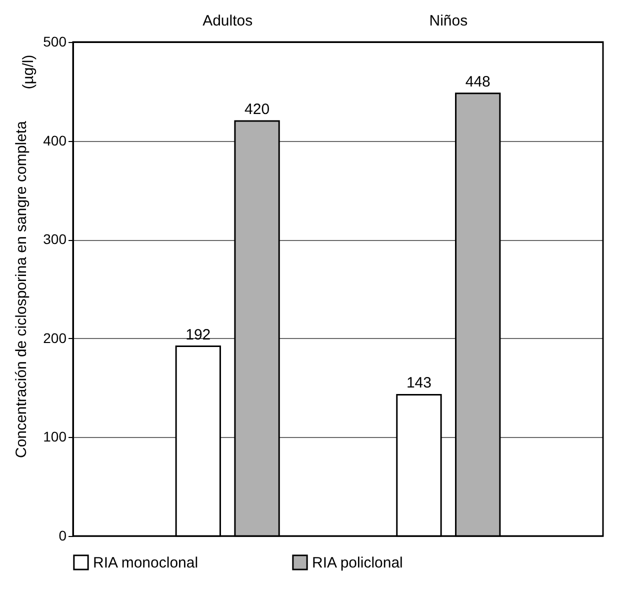 The image size is (627, 593). What do you see at coordinates (55, 239) in the screenshot?
I see `y-tick-label: 300` at bounding box center [55, 239].